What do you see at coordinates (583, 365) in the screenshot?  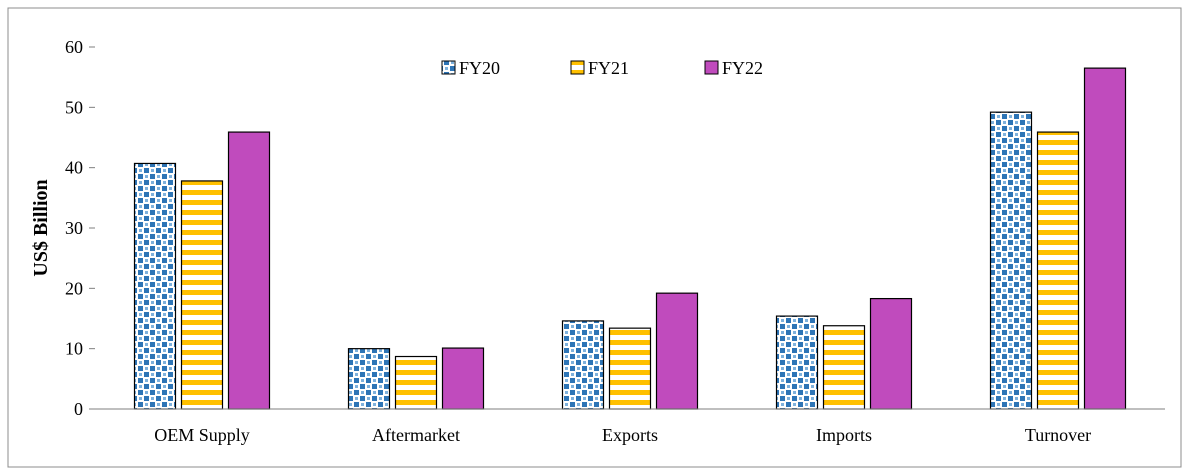 I see `bar-fy20-exports` at bounding box center [583, 365].